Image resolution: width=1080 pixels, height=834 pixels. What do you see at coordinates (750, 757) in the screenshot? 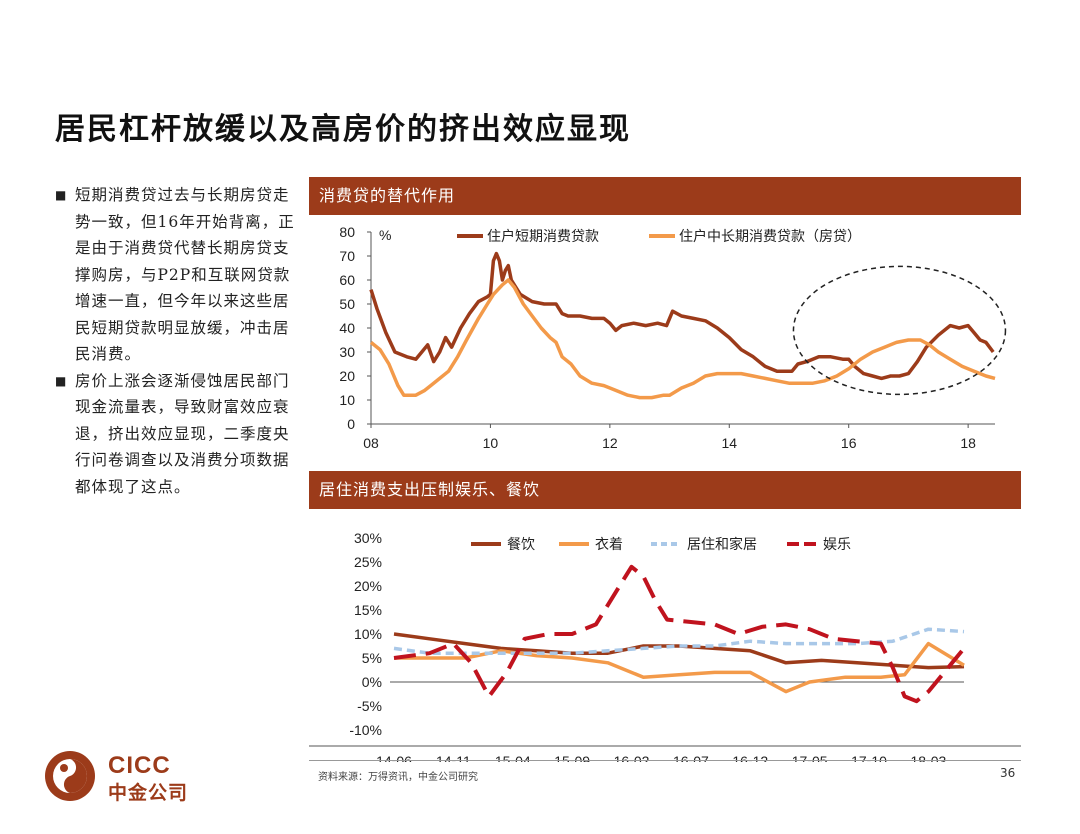
I see `x-tick-label: 16-12` at bounding box center [750, 757].